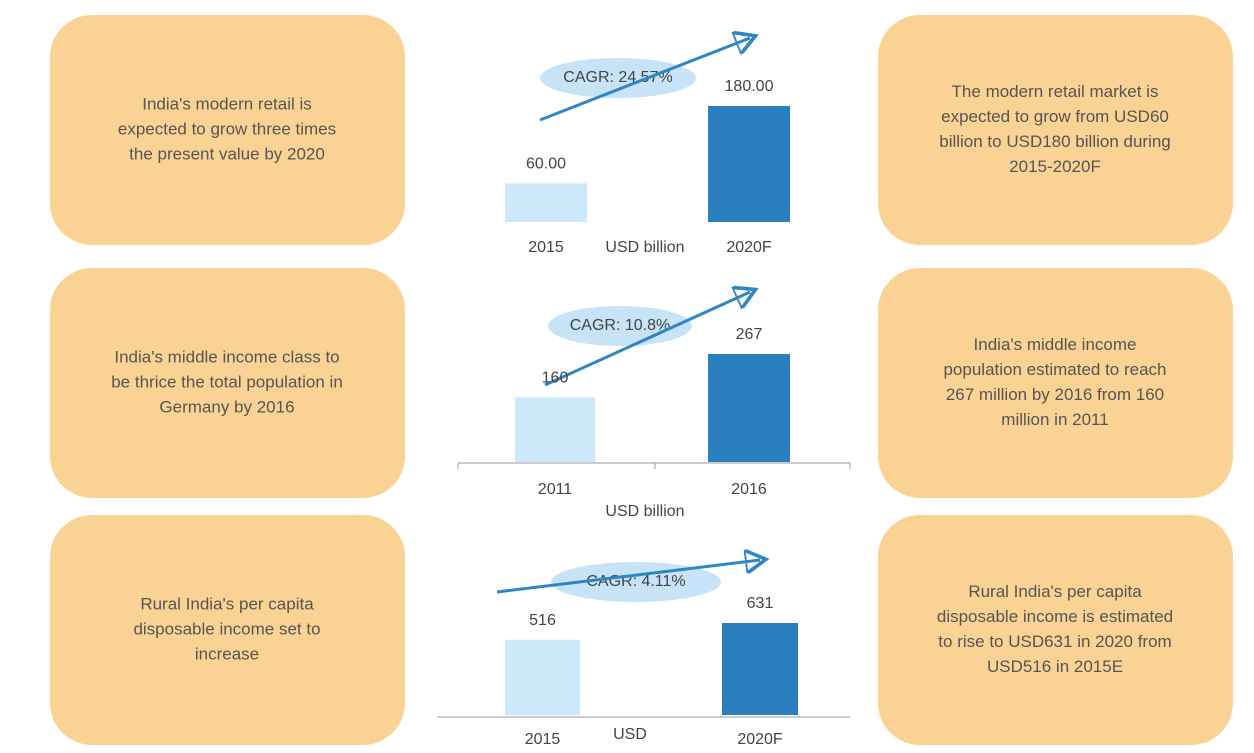 The image size is (1254, 753). What do you see at coordinates (1054, 641) in the screenshot?
I see `right-text: to rise to USD631 in 2020 from` at bounding box center [1054, 641].